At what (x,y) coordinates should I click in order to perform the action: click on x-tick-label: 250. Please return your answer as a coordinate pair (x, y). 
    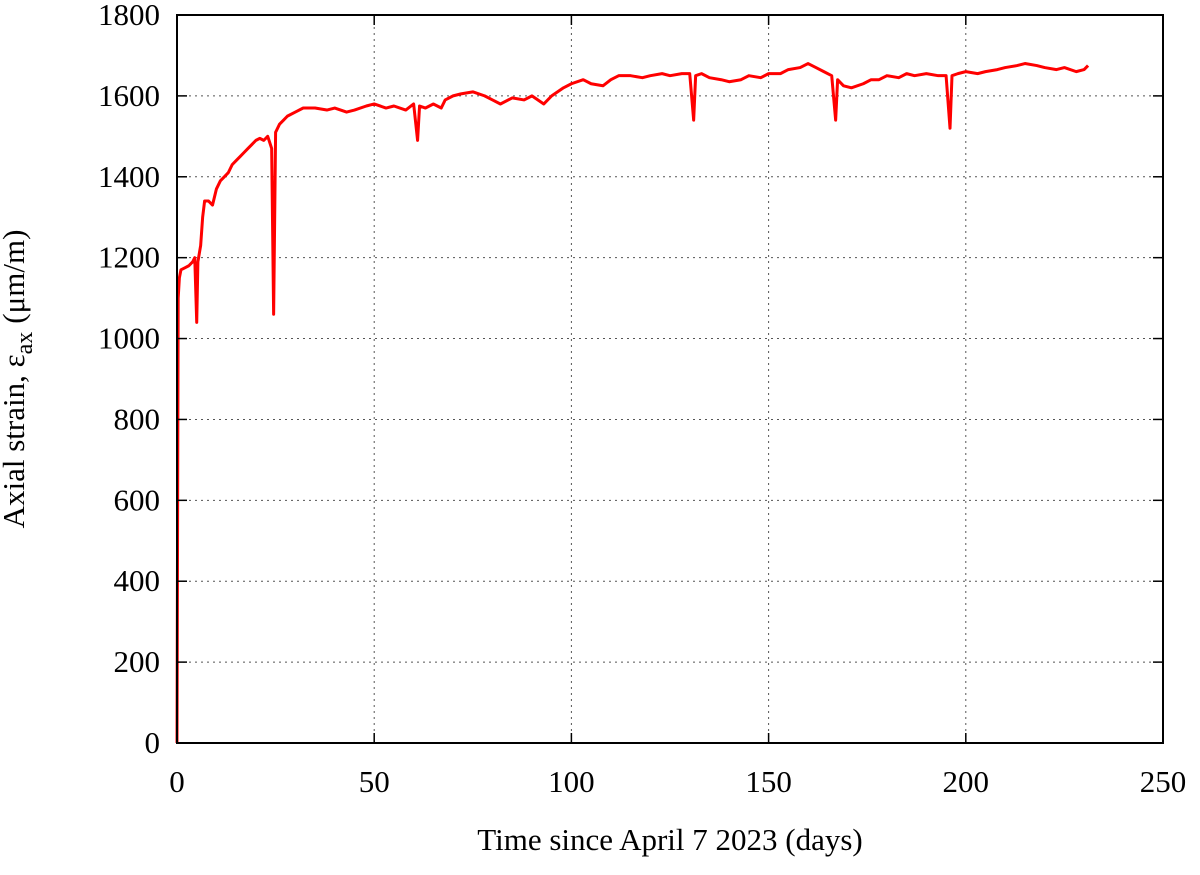
    Looking at the image, I should click on (1163, 781).